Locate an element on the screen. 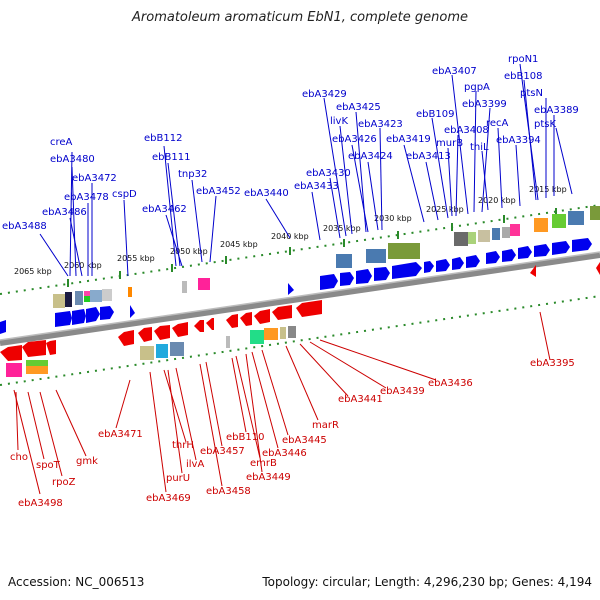  gene-label: ebA3445 is located at coordinates (304, 440).